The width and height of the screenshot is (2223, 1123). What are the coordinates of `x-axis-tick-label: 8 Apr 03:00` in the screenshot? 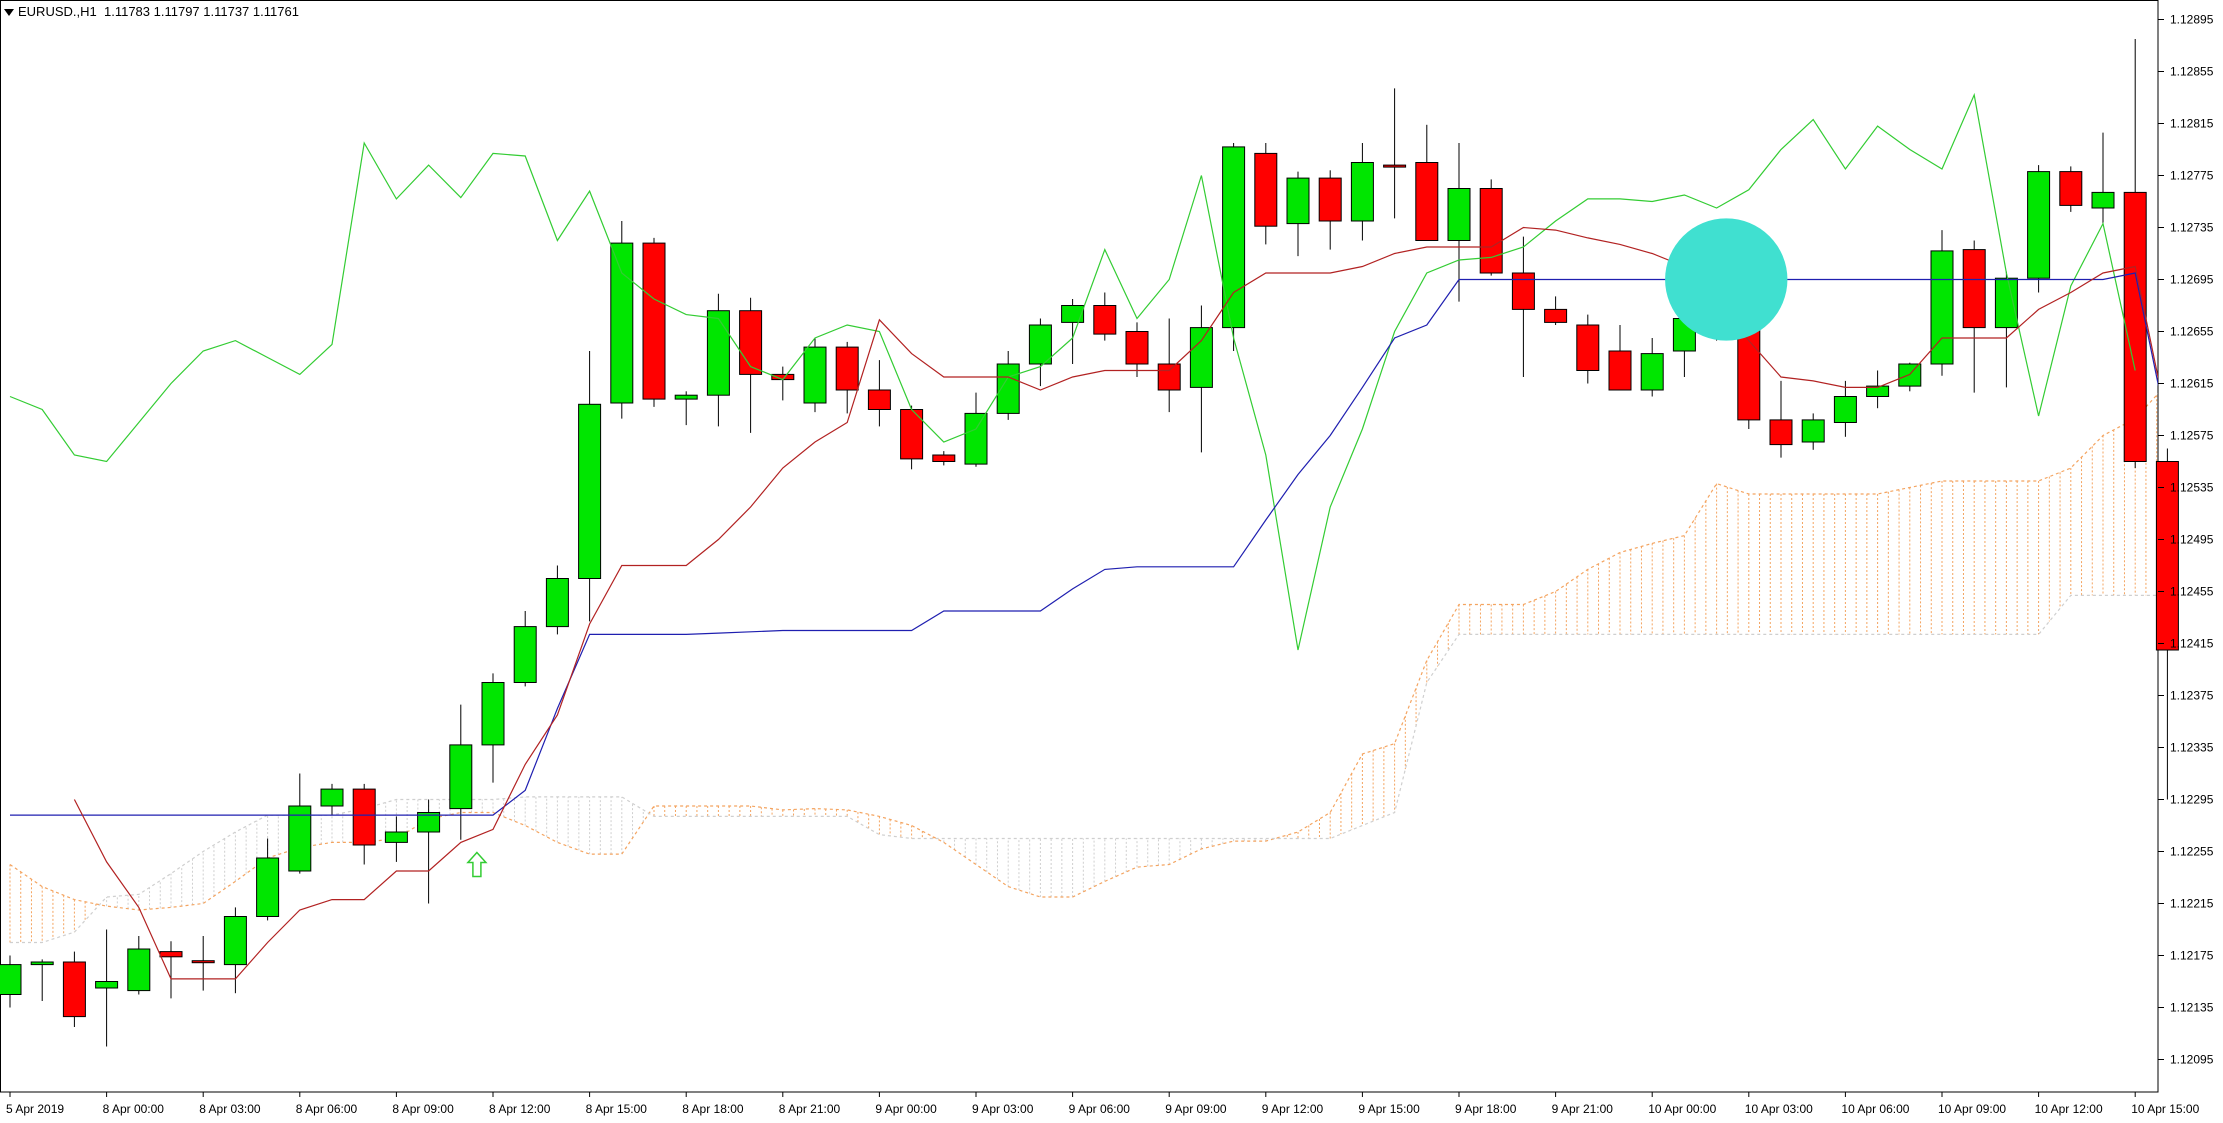 It's located at (230, 1109).